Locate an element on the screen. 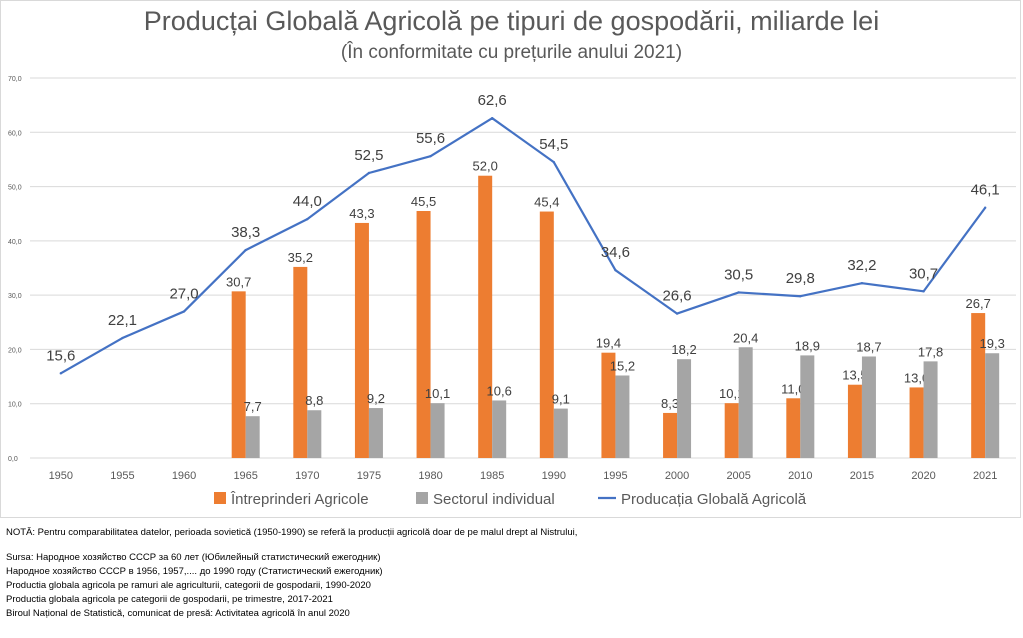 This screenshot has width=1023, height=638. data-label-sector-individual: 9,2 is located at coordinates (376, 398).